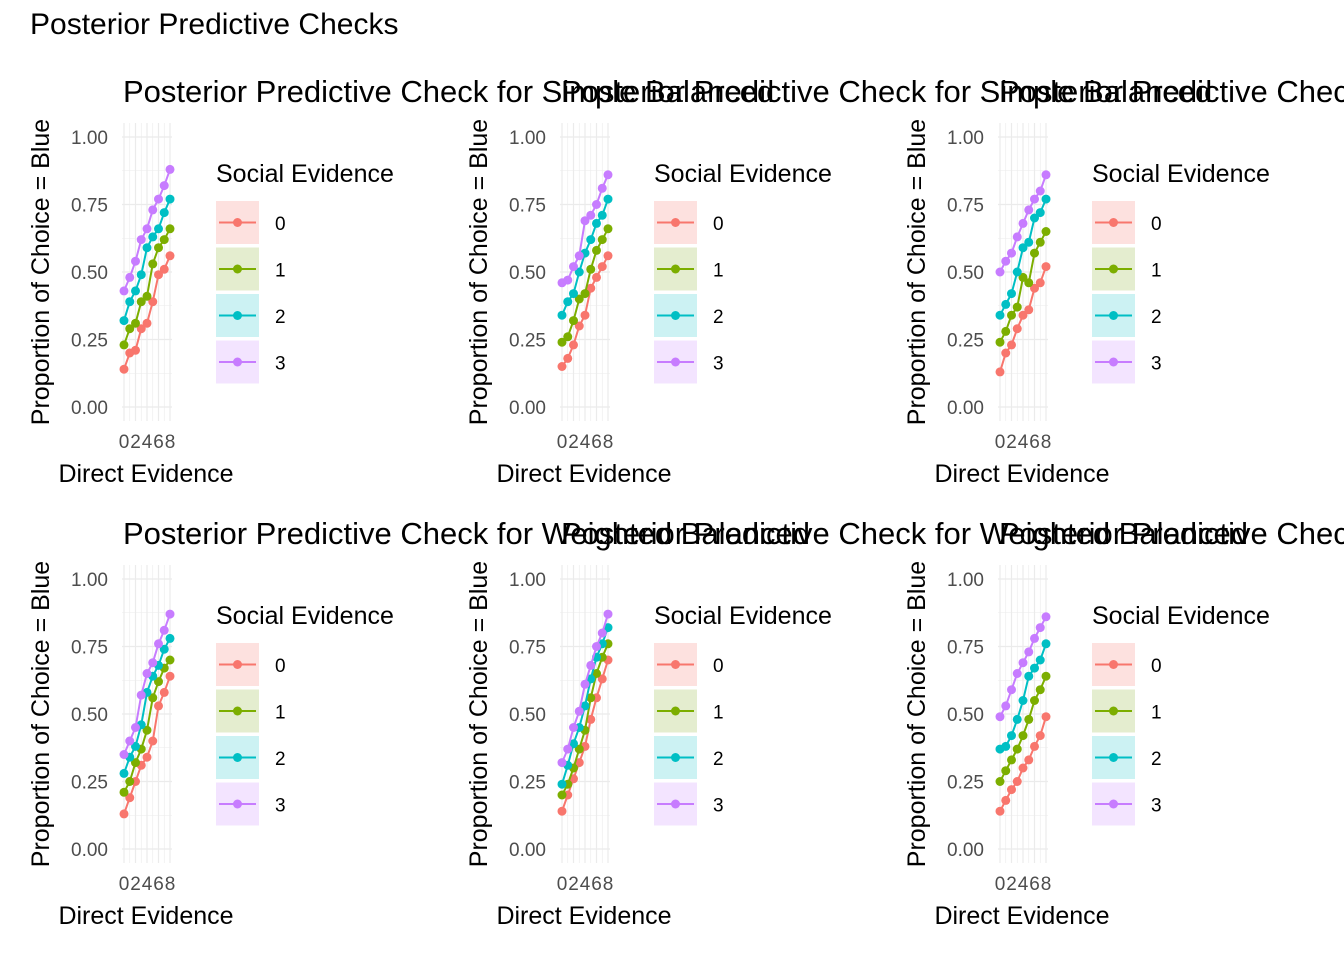  What do you see at coordinates (135, 442) in the screenshot?
I see `x-tick-label: 2` at bounding box center [135, 442].